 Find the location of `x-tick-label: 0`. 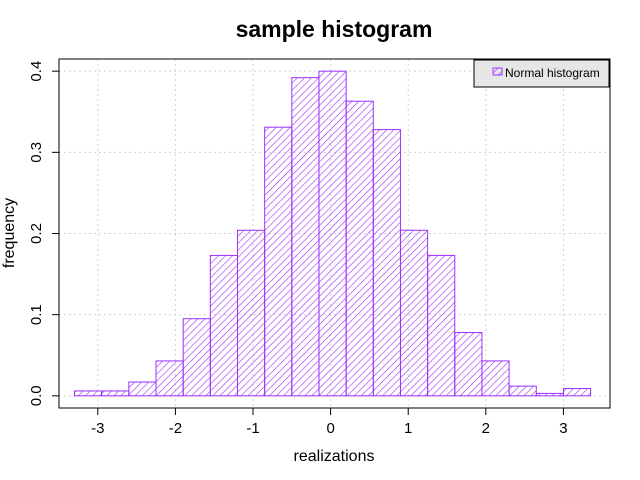

x-tick-label: 0 is located at coordinates (330, 428).